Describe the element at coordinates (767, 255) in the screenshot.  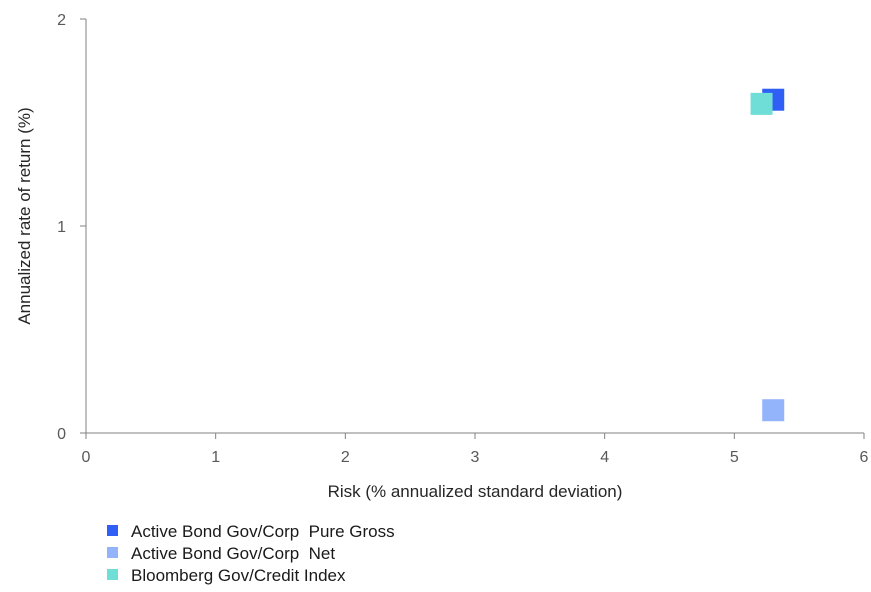
I see `data-points` at that location.